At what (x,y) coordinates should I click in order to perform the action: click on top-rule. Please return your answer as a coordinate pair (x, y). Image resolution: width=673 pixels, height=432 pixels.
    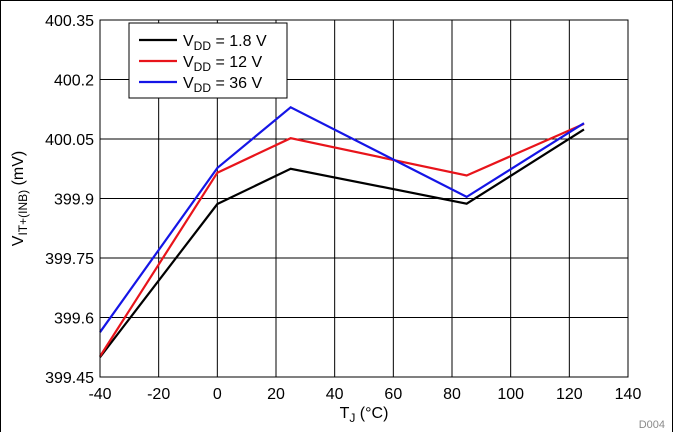
    Looking at the image, I should click on (337, 0).